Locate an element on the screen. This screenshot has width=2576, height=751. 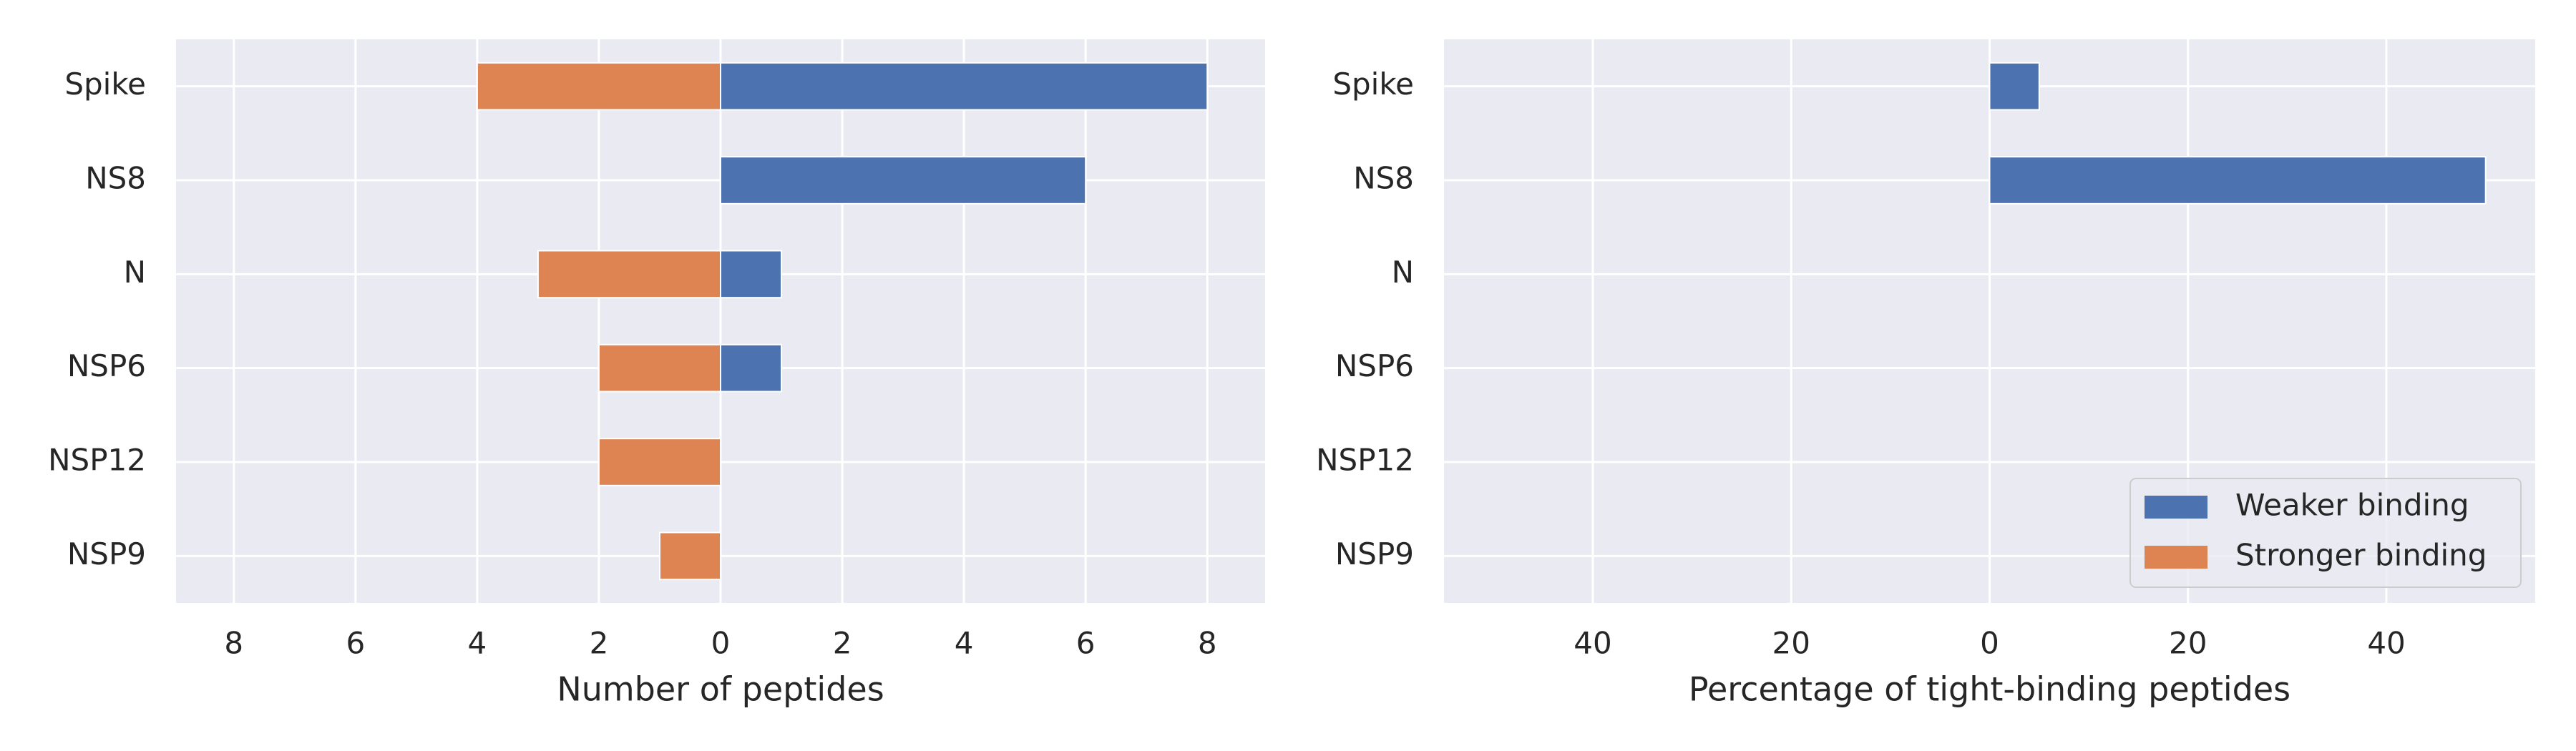
legend-box is located at coordinates (2325, 533).